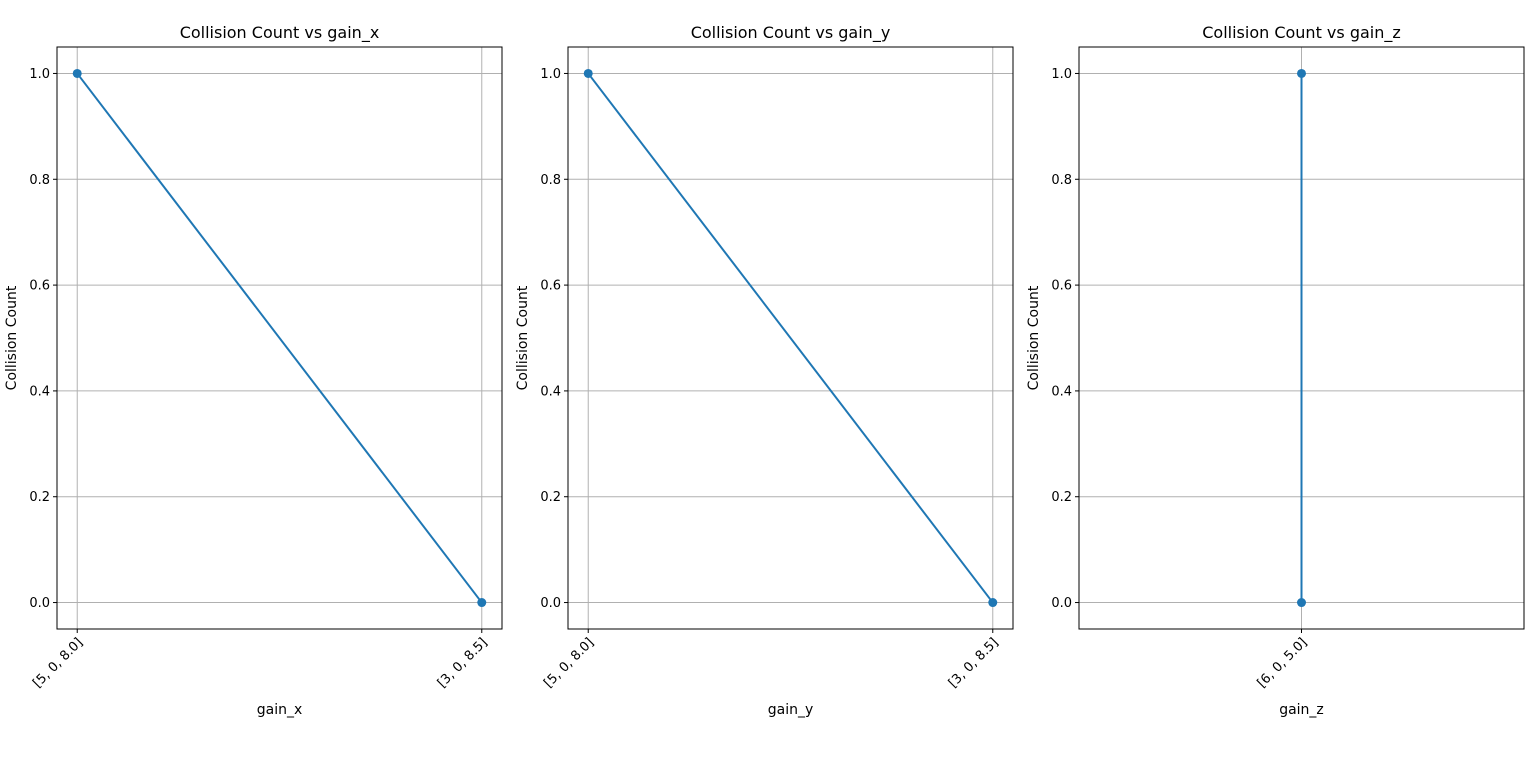  Describe the element at coordinates (280, 33) in the screenshot. I see `chart-title: Collision Count vs gain_x` at that location.